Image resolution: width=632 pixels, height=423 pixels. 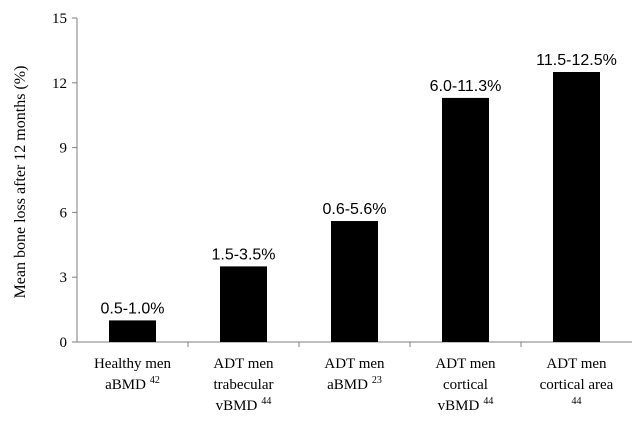 I want to click on category-label-line: aBMD 23, so click(x=354, y=384).